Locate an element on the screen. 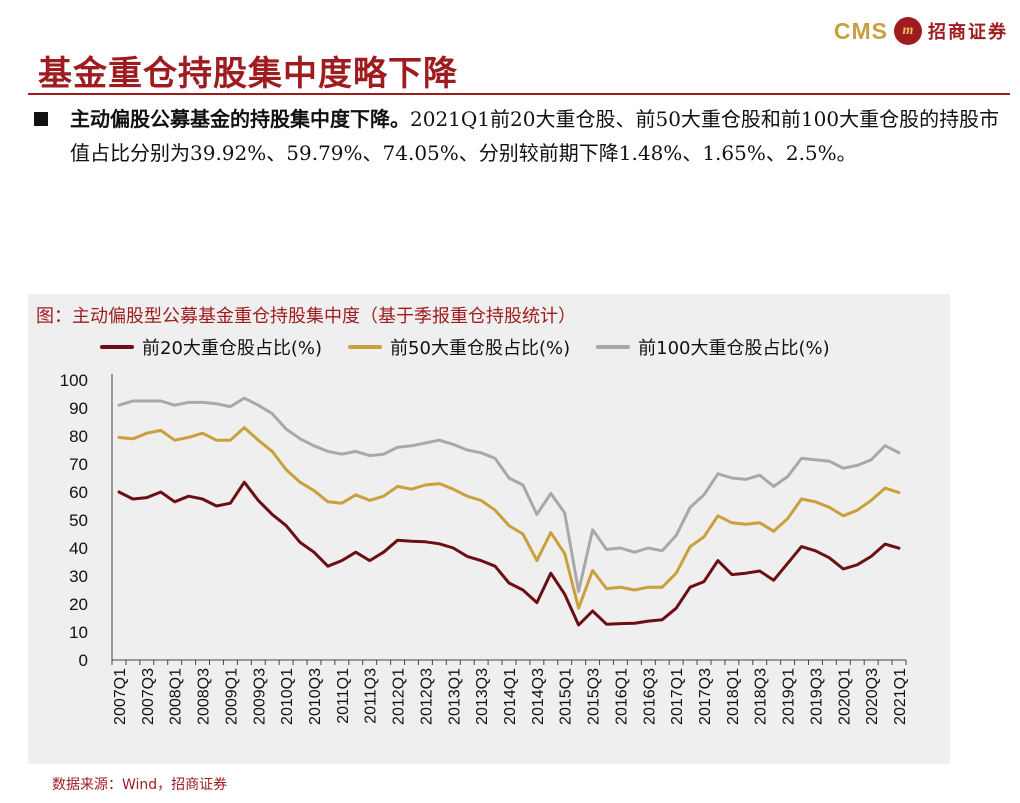 This screenshot has height=803, width=1020. y-tick-label: 10 is located at coordinates (78, 632).